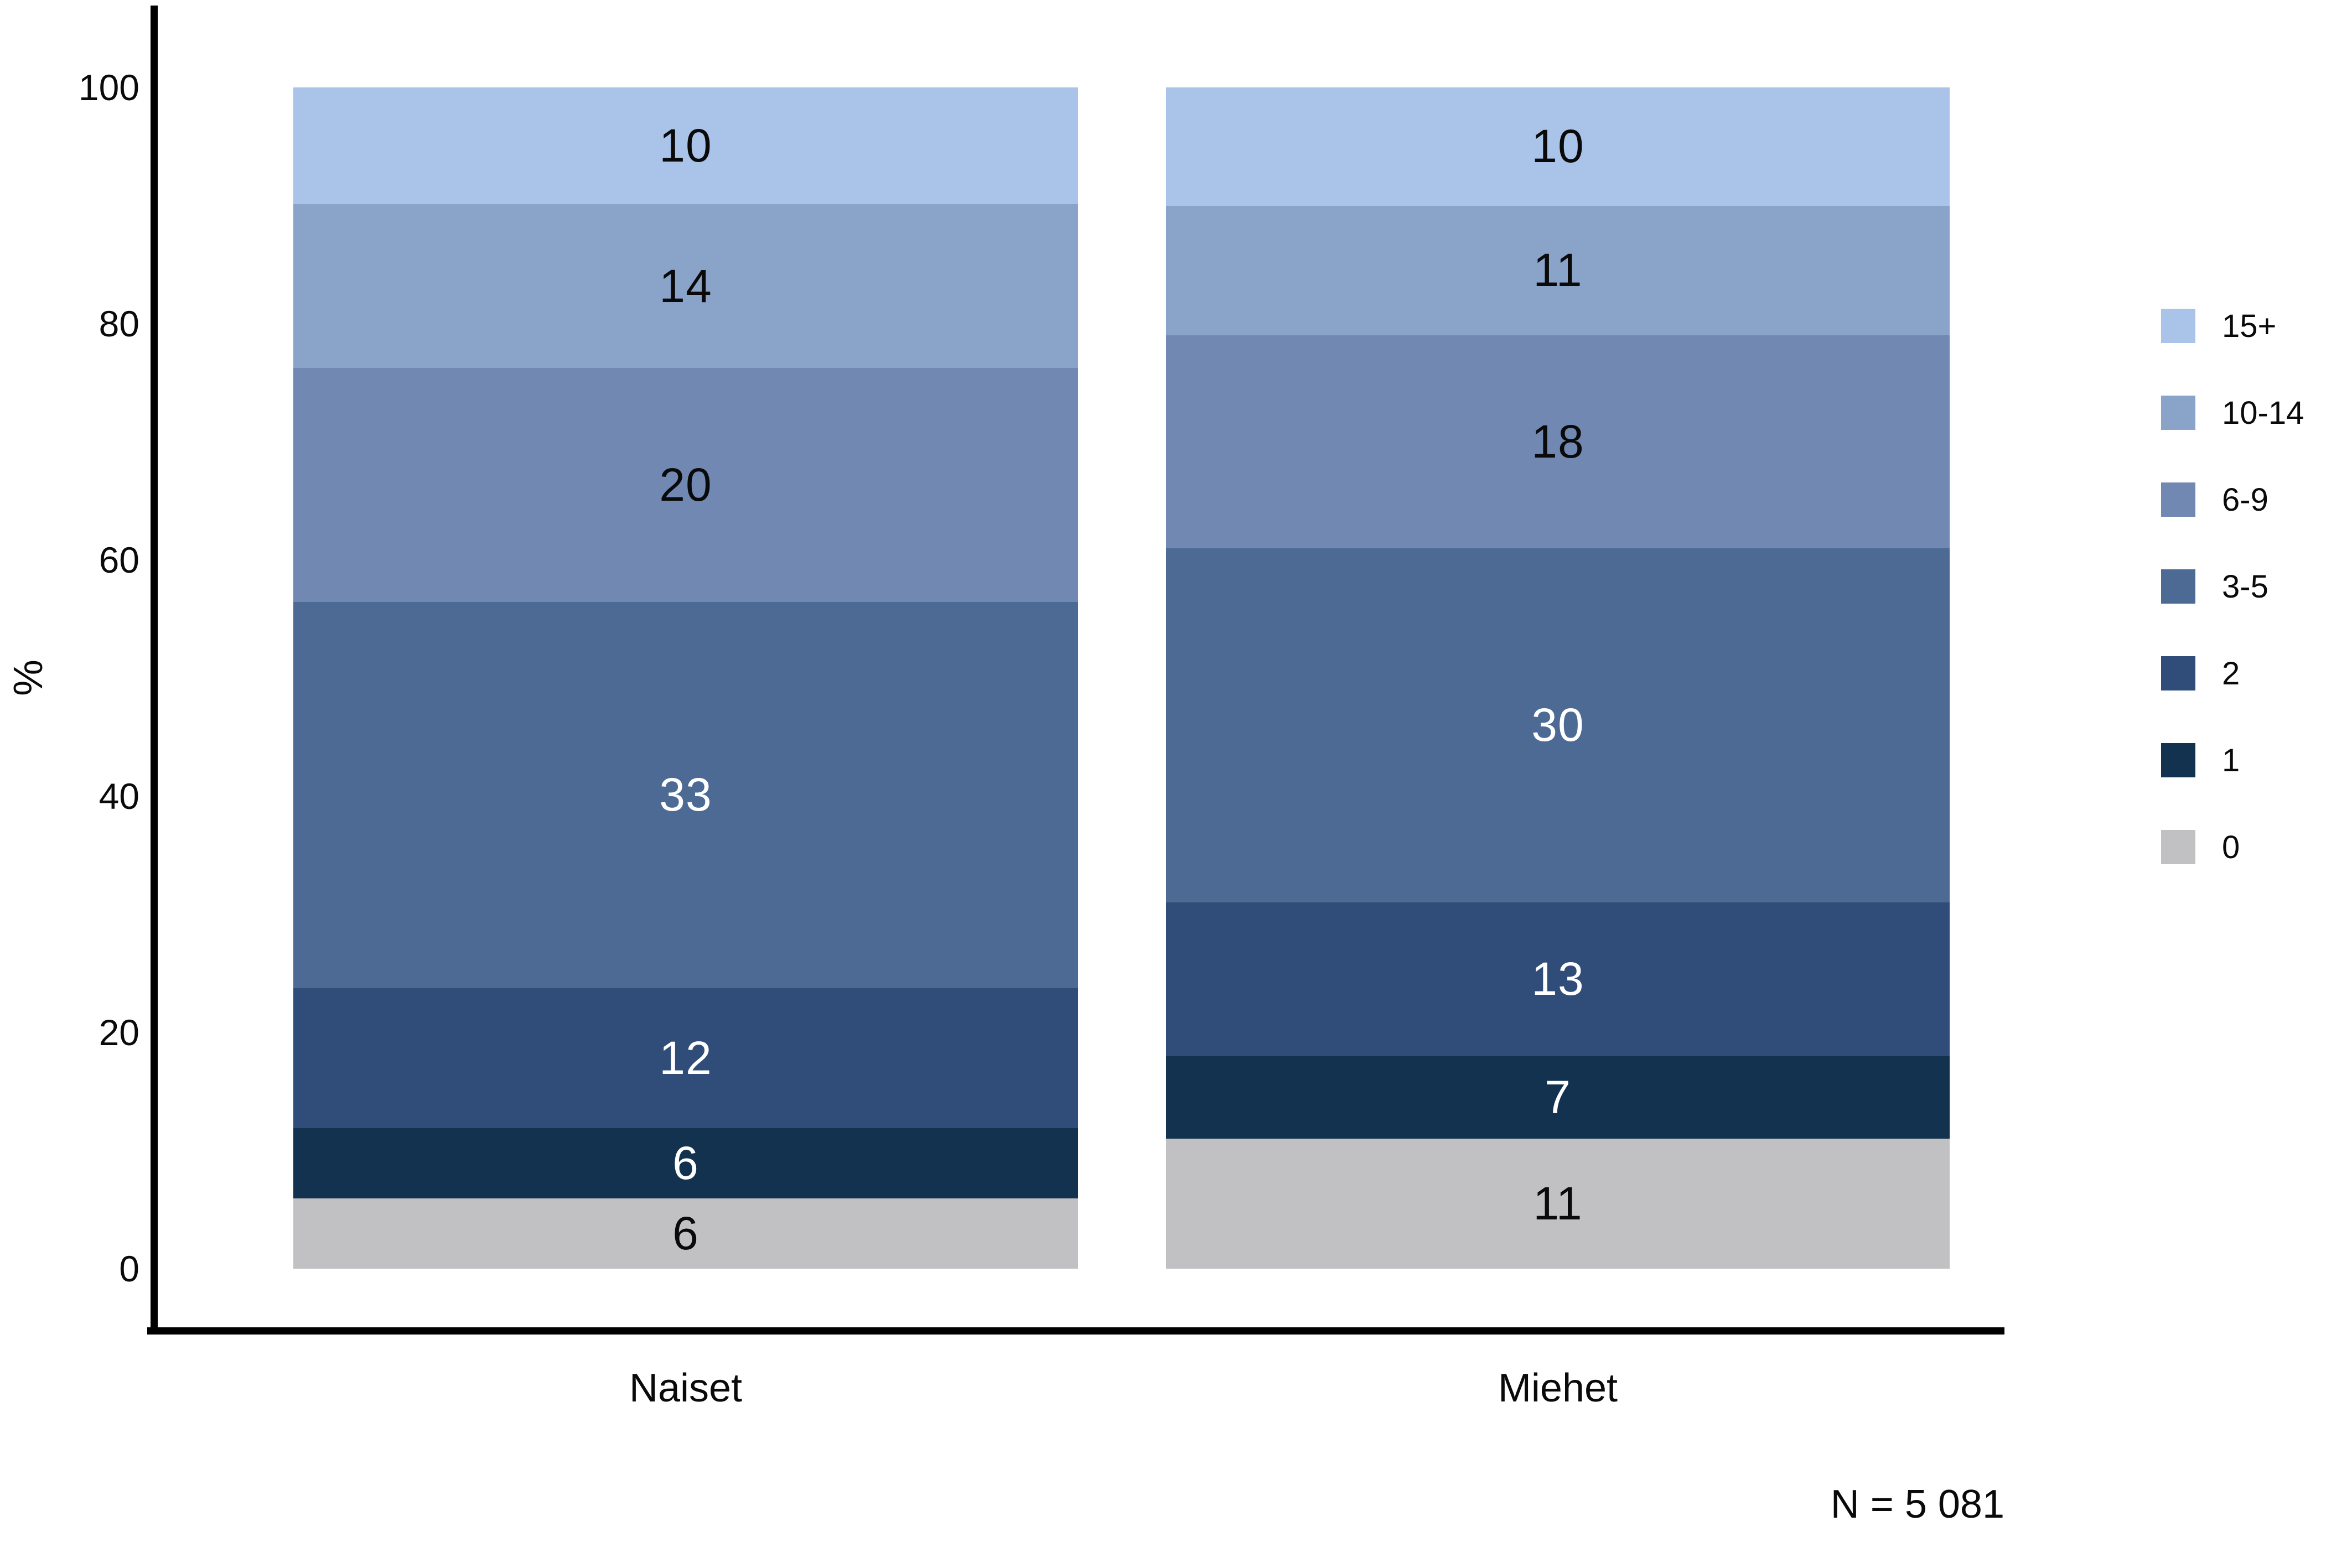 The width and height of the screenshot is (2352, 1568). I want to click on bar-segment-naiset-15plus: 10, so click(685, 146).